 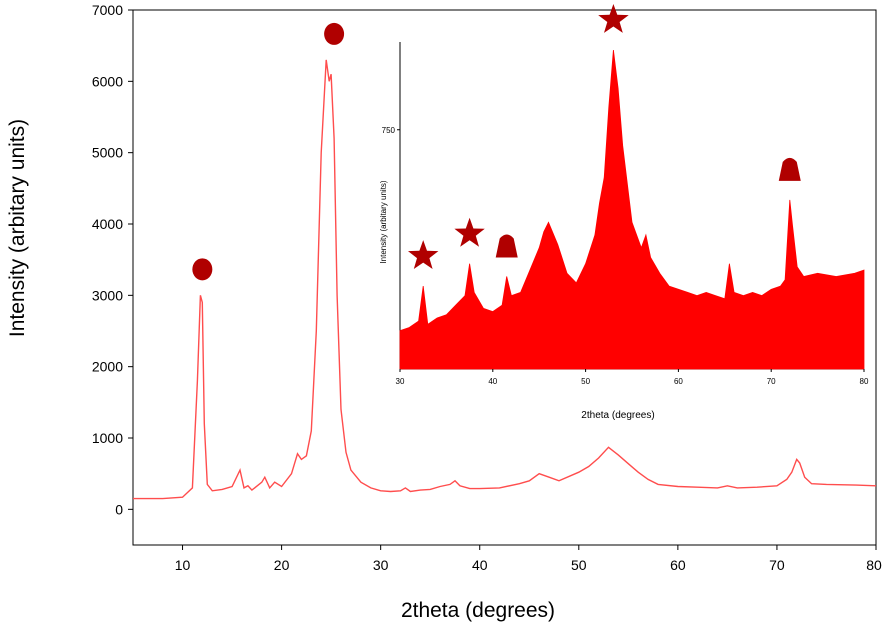 I want to click on y-tick-label: 1000, so click(x=107, y=438).